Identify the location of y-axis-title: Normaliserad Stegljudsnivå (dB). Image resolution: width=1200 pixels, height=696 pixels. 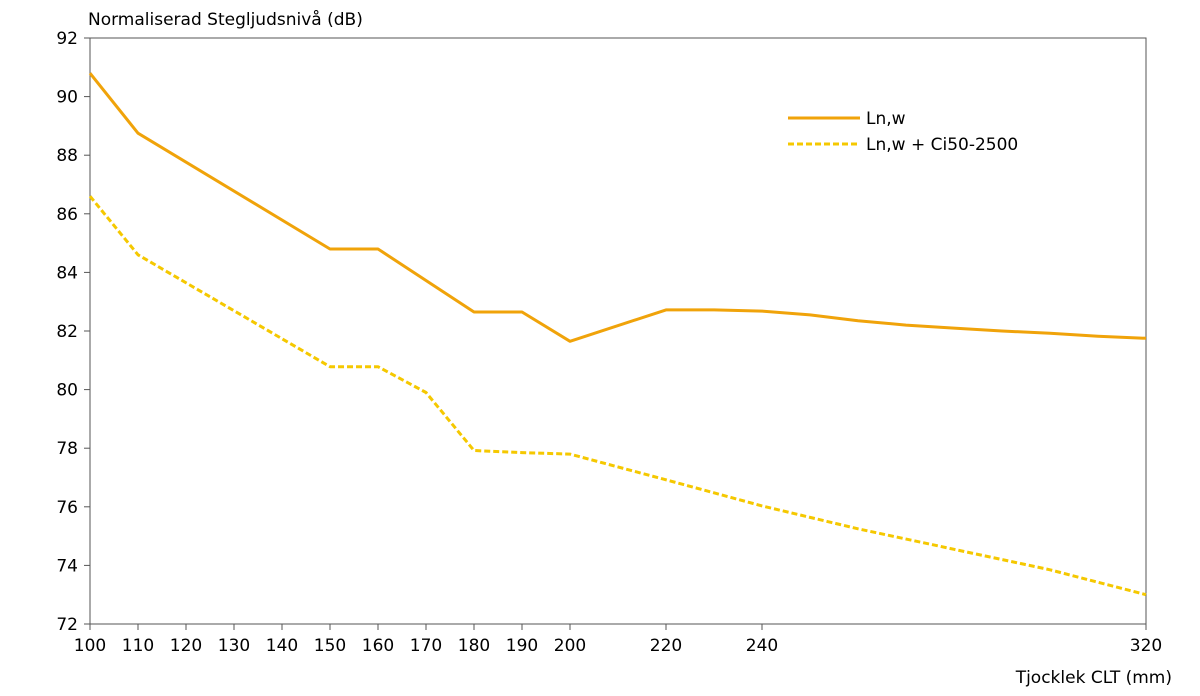
(225, 19).